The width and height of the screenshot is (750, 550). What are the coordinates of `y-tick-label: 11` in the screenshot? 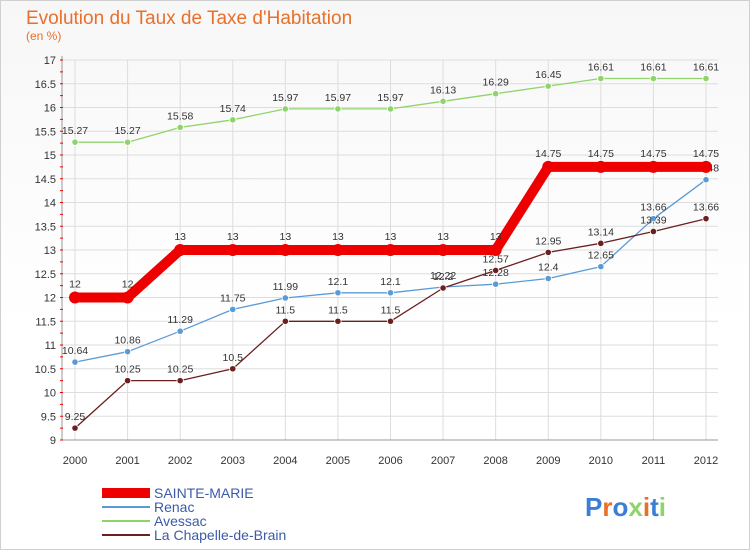 It's located at (50, 346).